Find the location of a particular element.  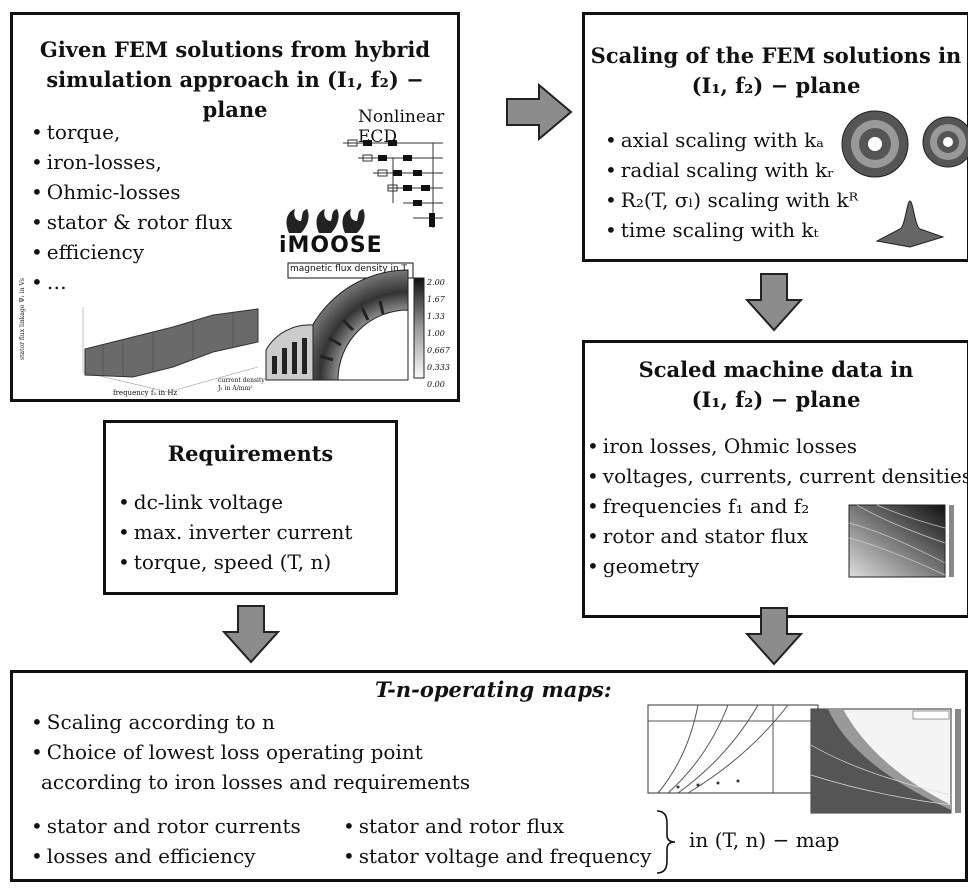

list-item: efficiency is located at coordinates (131, 252).